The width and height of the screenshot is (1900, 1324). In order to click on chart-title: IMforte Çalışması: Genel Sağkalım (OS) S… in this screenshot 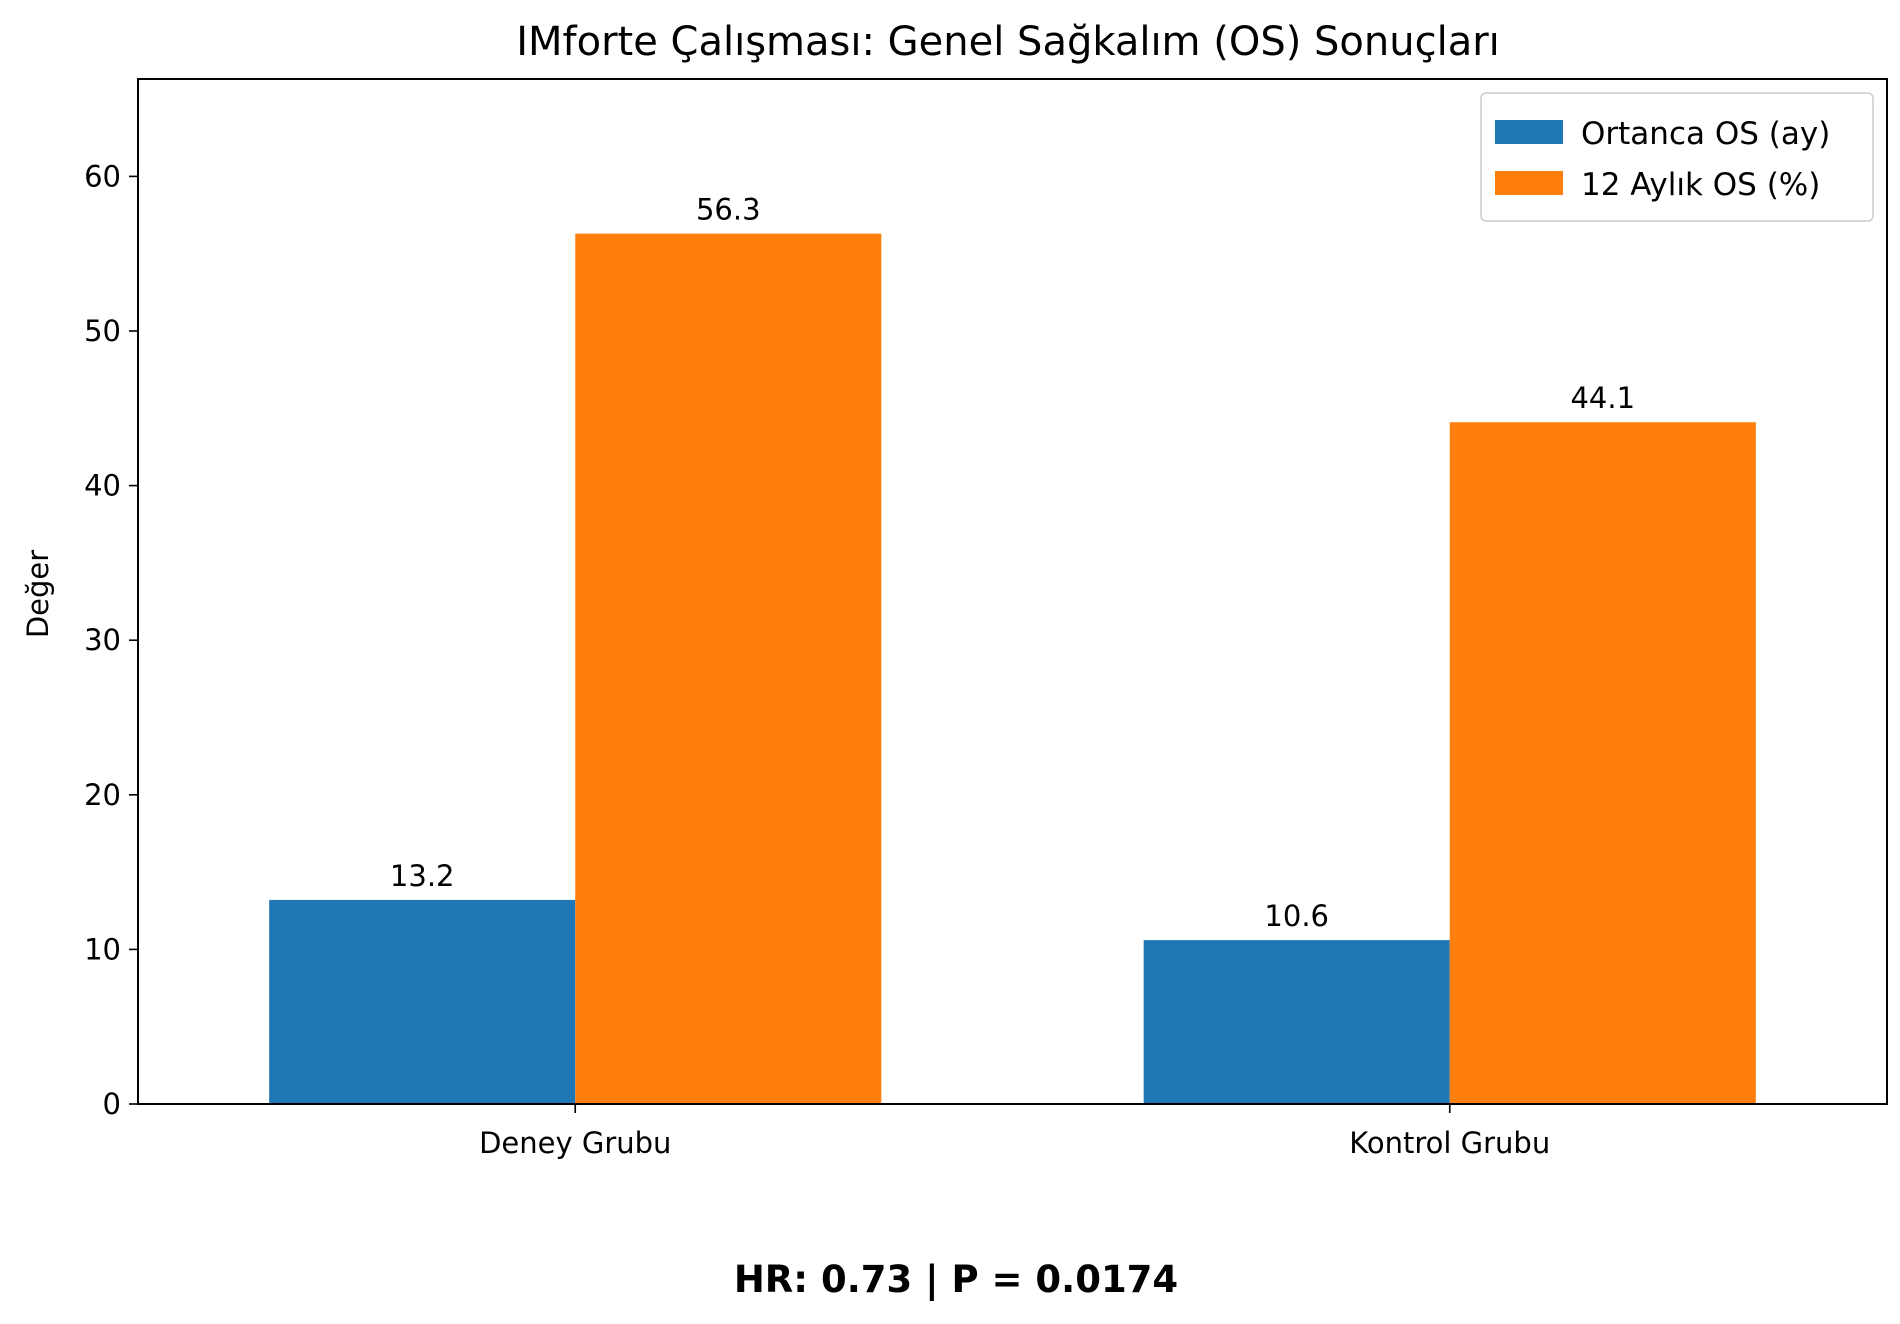, I will do `click(1008, 42)`.